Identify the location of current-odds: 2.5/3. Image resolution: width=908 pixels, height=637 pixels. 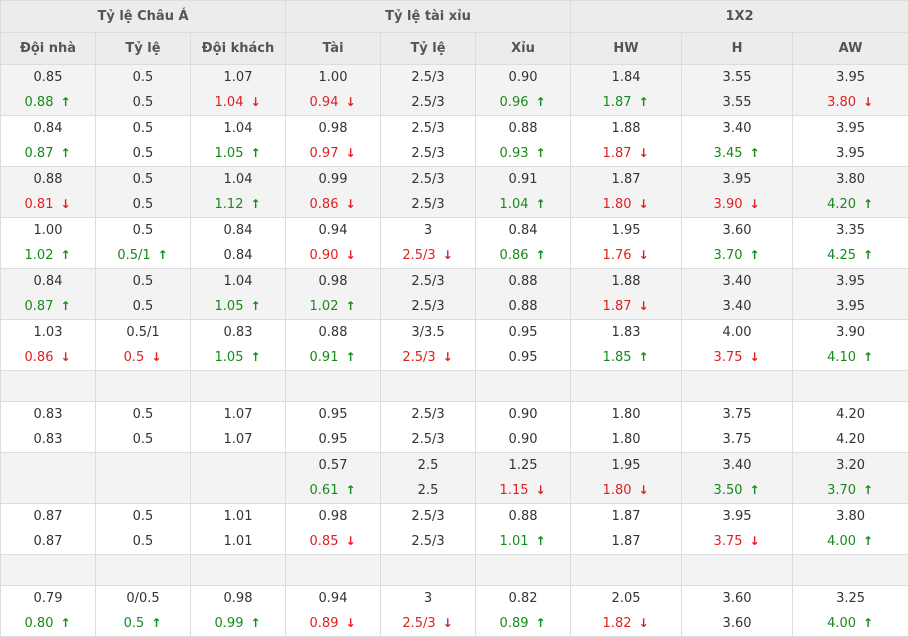
(428, 153).